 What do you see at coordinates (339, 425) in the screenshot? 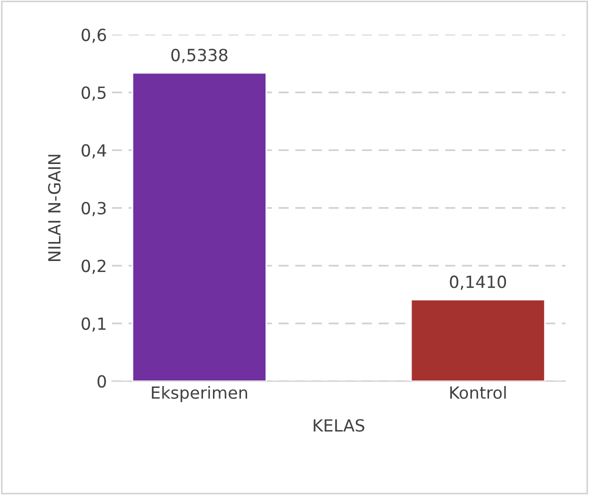
I see `x-axis-title: KELAS` at bounding box center [339, 425].